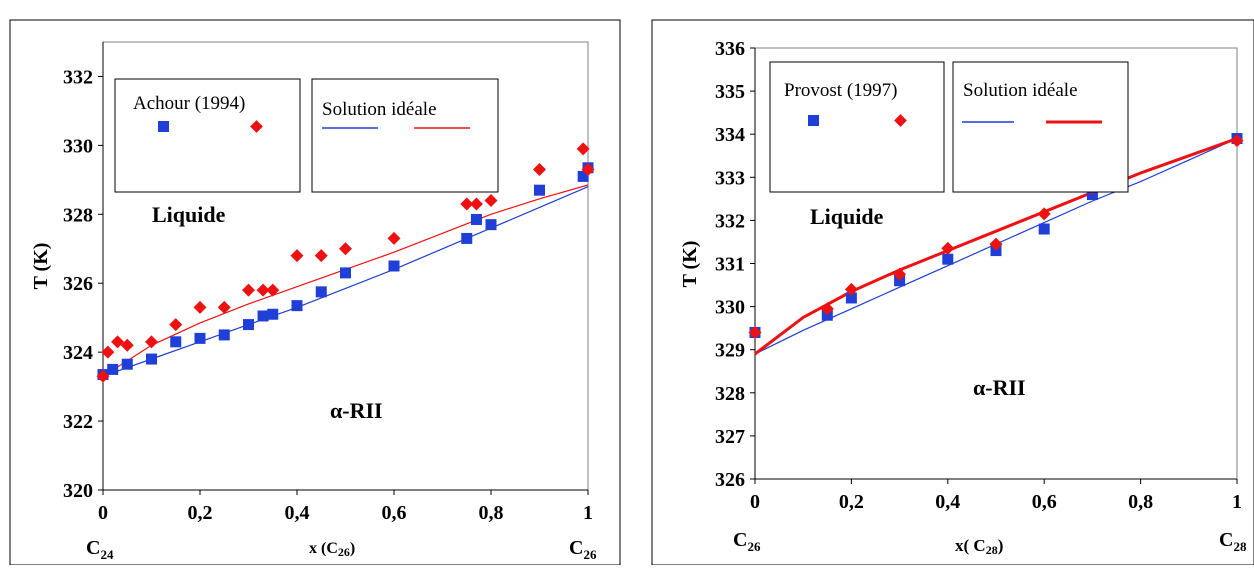 This screenshot has width=1254, height=570. I want to click on x-end-label-left: C26, so click(747, 541).